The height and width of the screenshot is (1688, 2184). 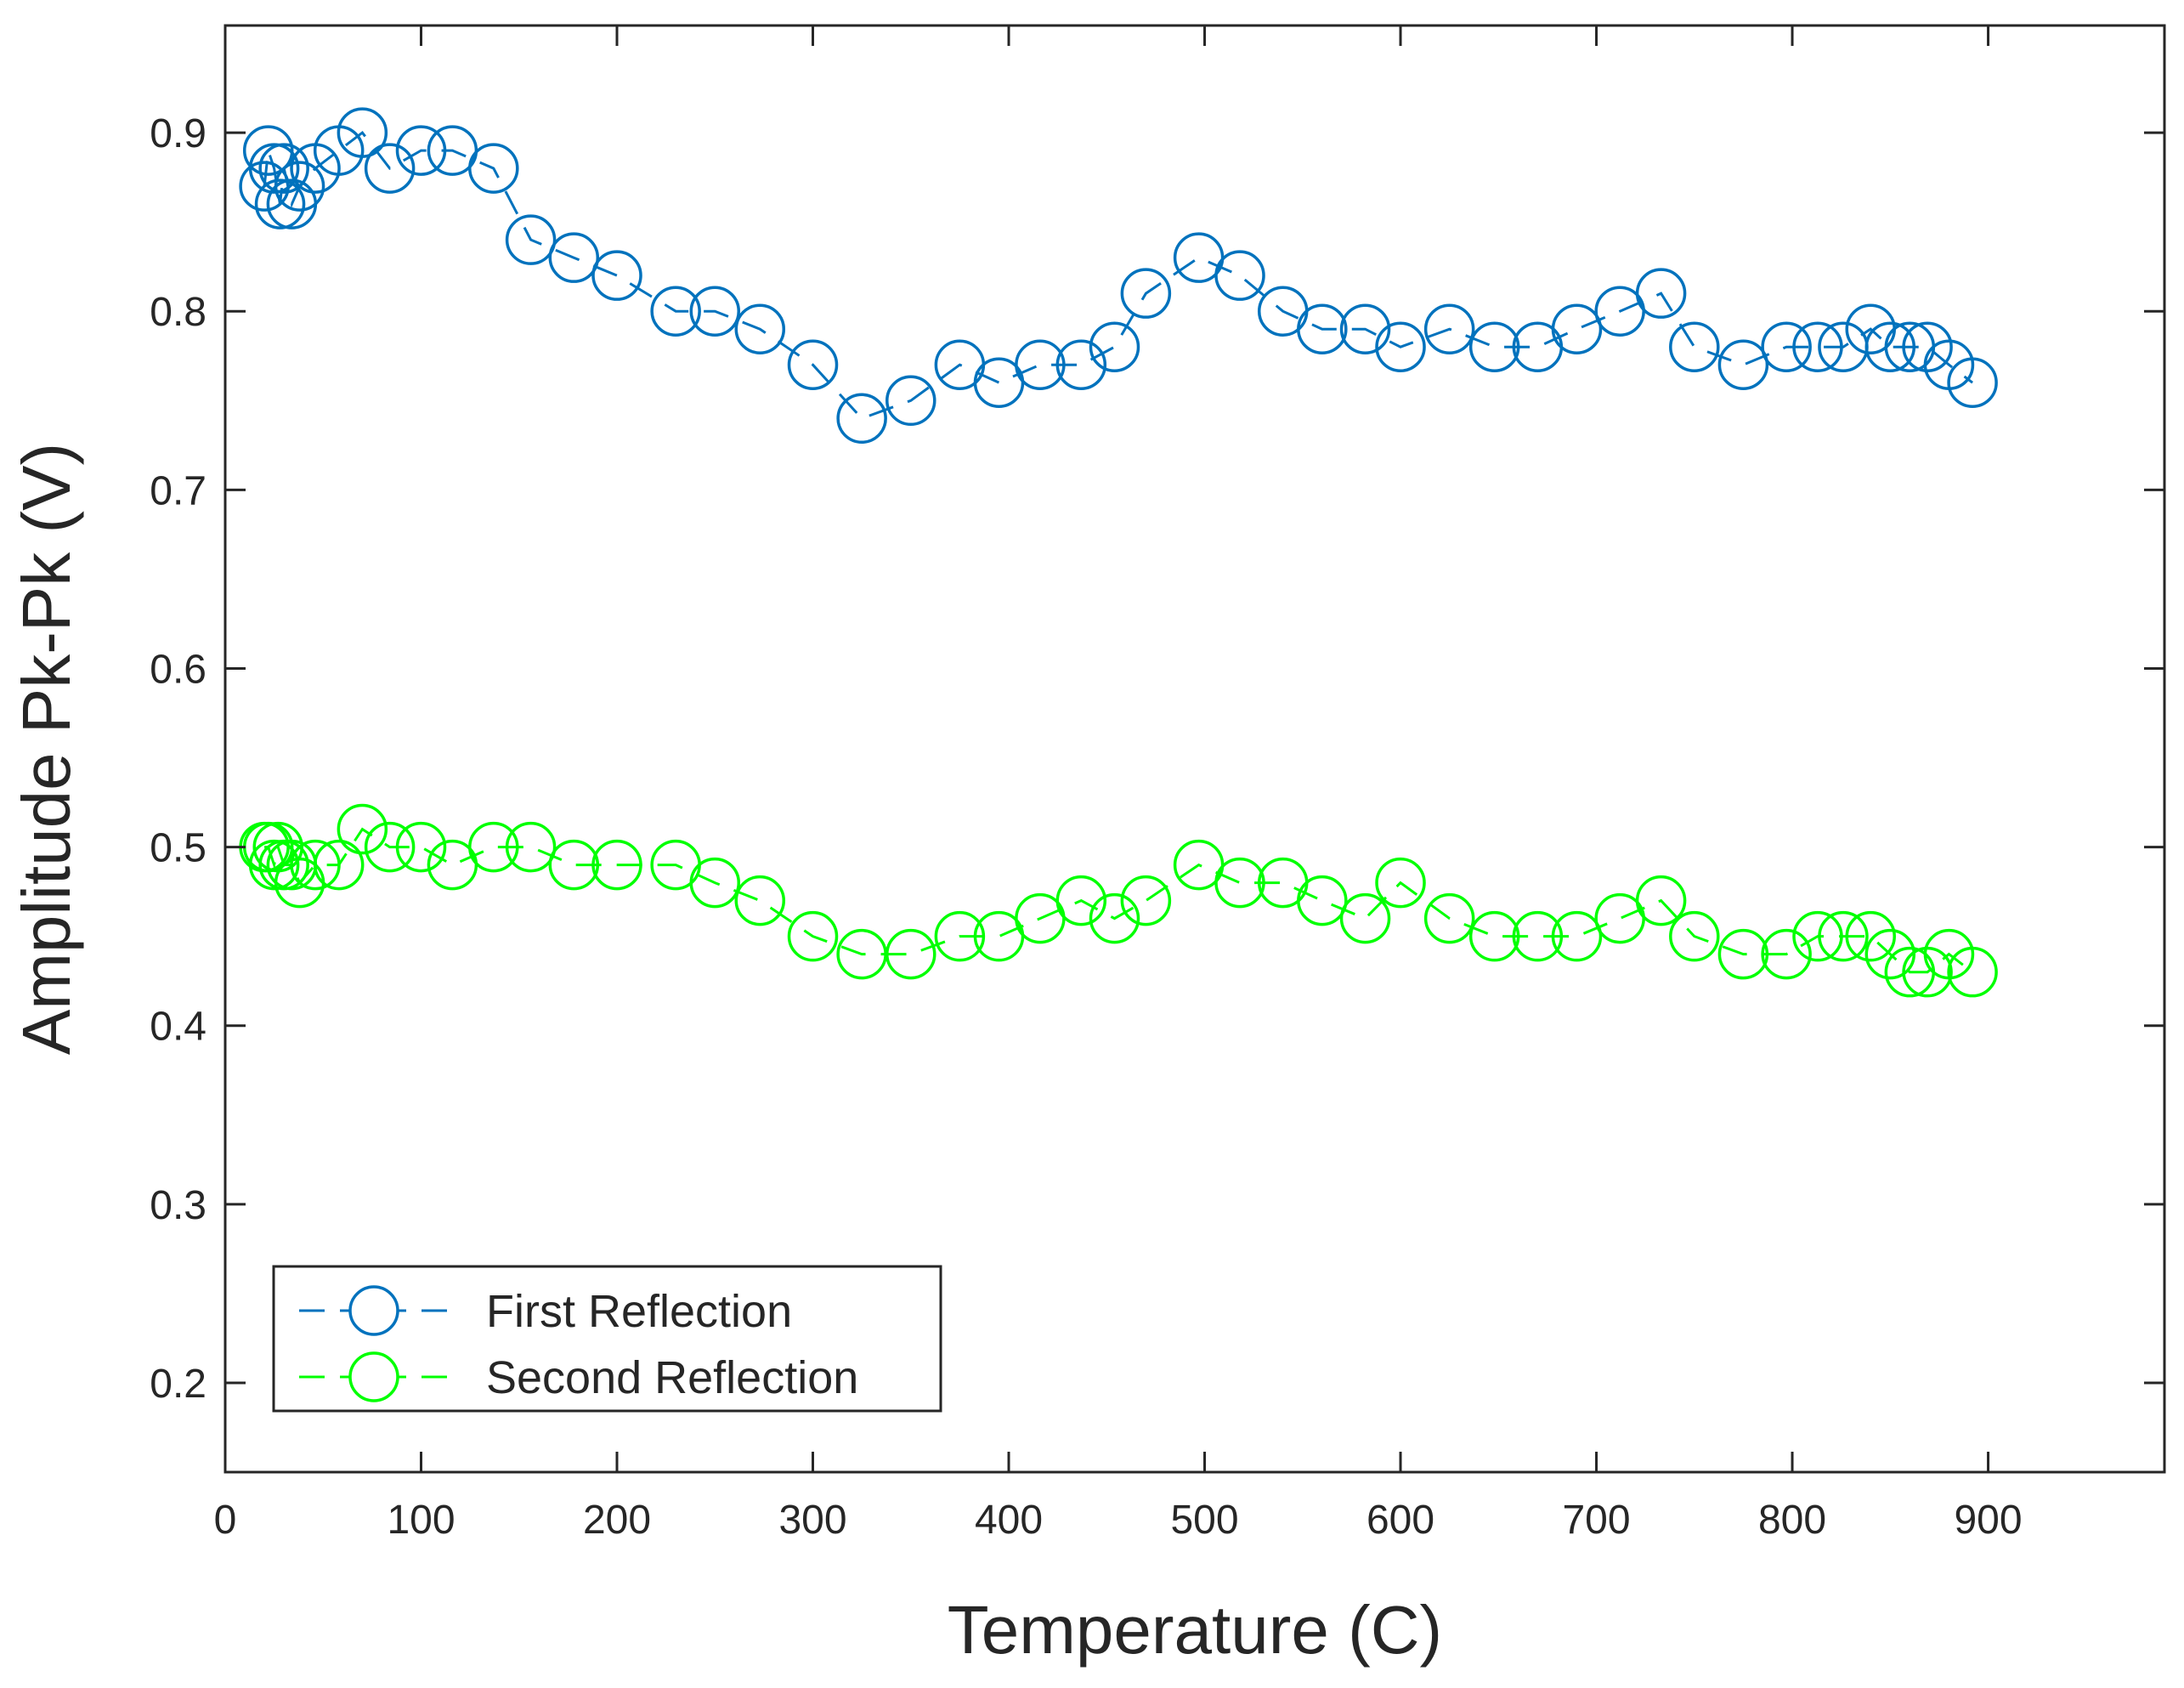 I want to click on x-tick-label: 200, so click(x=617, y=1520).